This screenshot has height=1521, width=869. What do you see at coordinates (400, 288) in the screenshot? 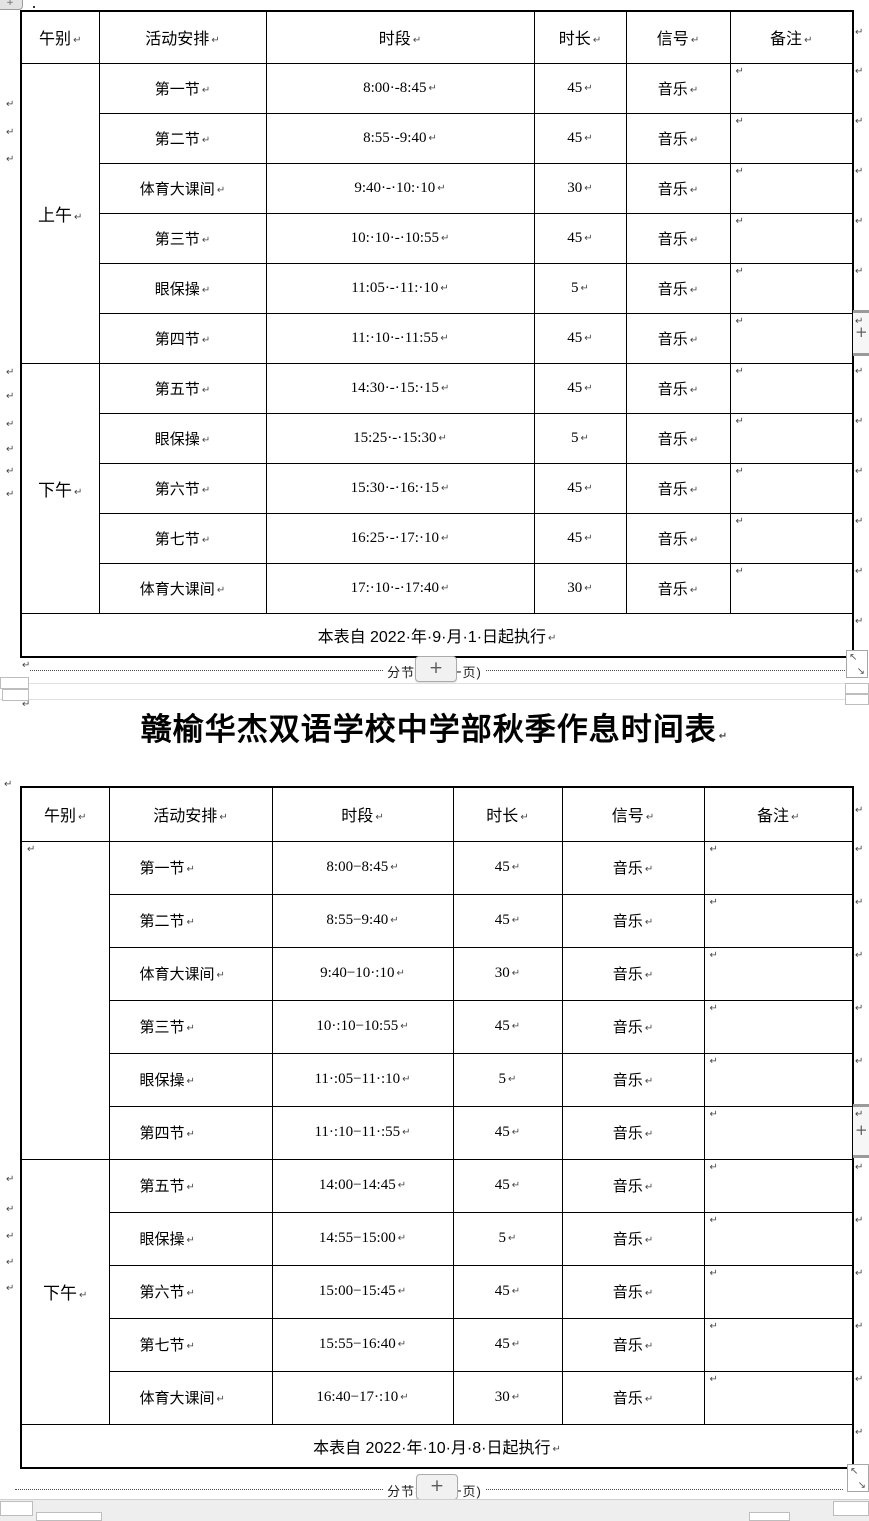
I see `time-cell: 11:05·-·11:·10 ↵` at bounding box center [400, 288].